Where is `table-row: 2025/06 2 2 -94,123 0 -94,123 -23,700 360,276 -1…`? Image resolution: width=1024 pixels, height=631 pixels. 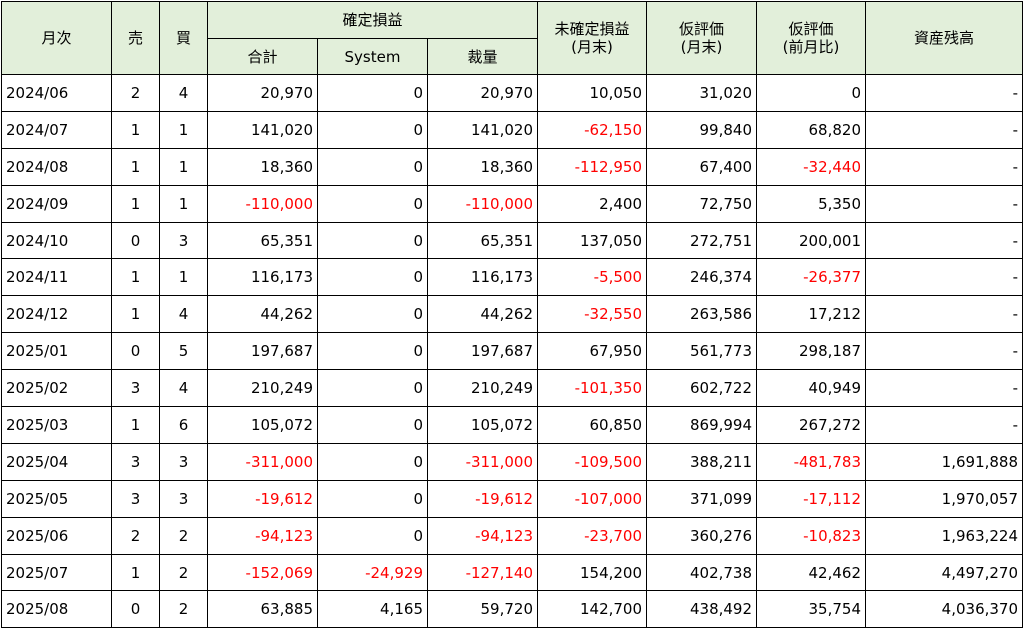 table-row: 2025/06 2 2 -94,123 0 -94,123 -23,700 360,276 -1… is located at coordinates (512, 535).